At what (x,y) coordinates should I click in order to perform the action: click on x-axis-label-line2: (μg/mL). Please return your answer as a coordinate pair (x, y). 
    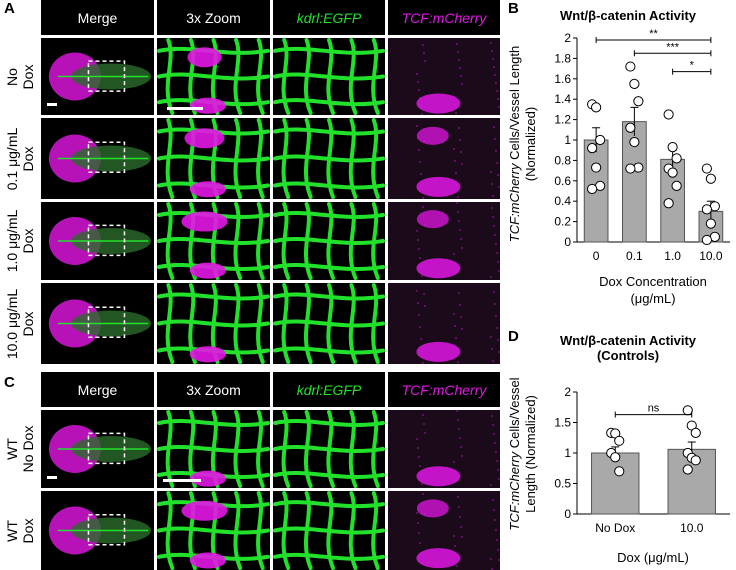
    Looking at the image, I should click on (652, 298).